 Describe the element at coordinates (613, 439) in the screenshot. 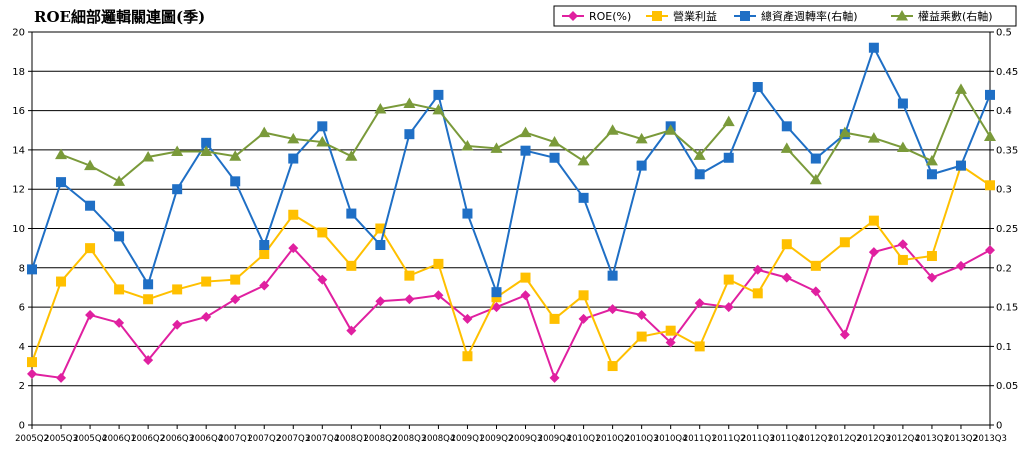

I see `x-tick-label: 2010Q2` at that location.